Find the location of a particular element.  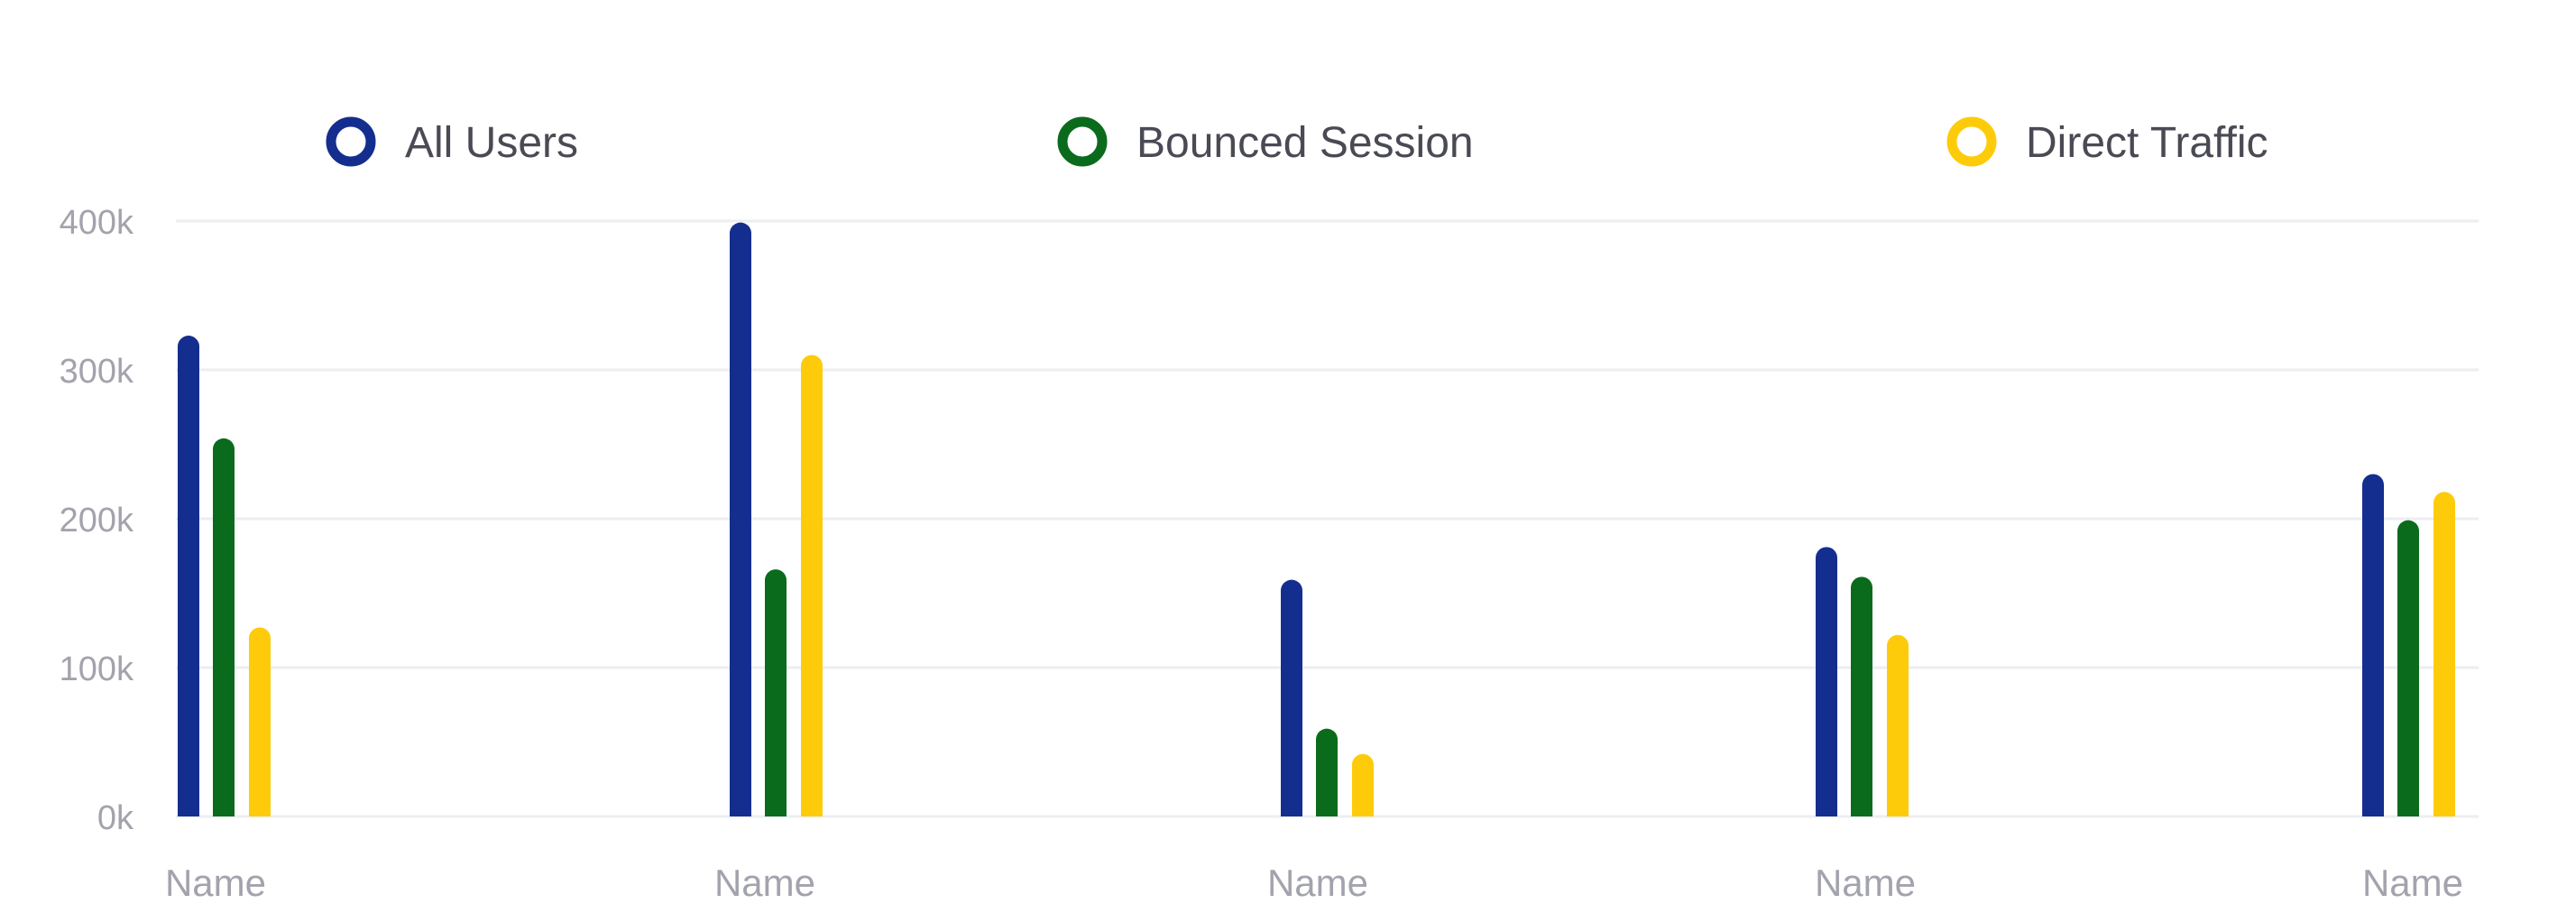

legend-label: All Users is located at coordinates (491, 143).